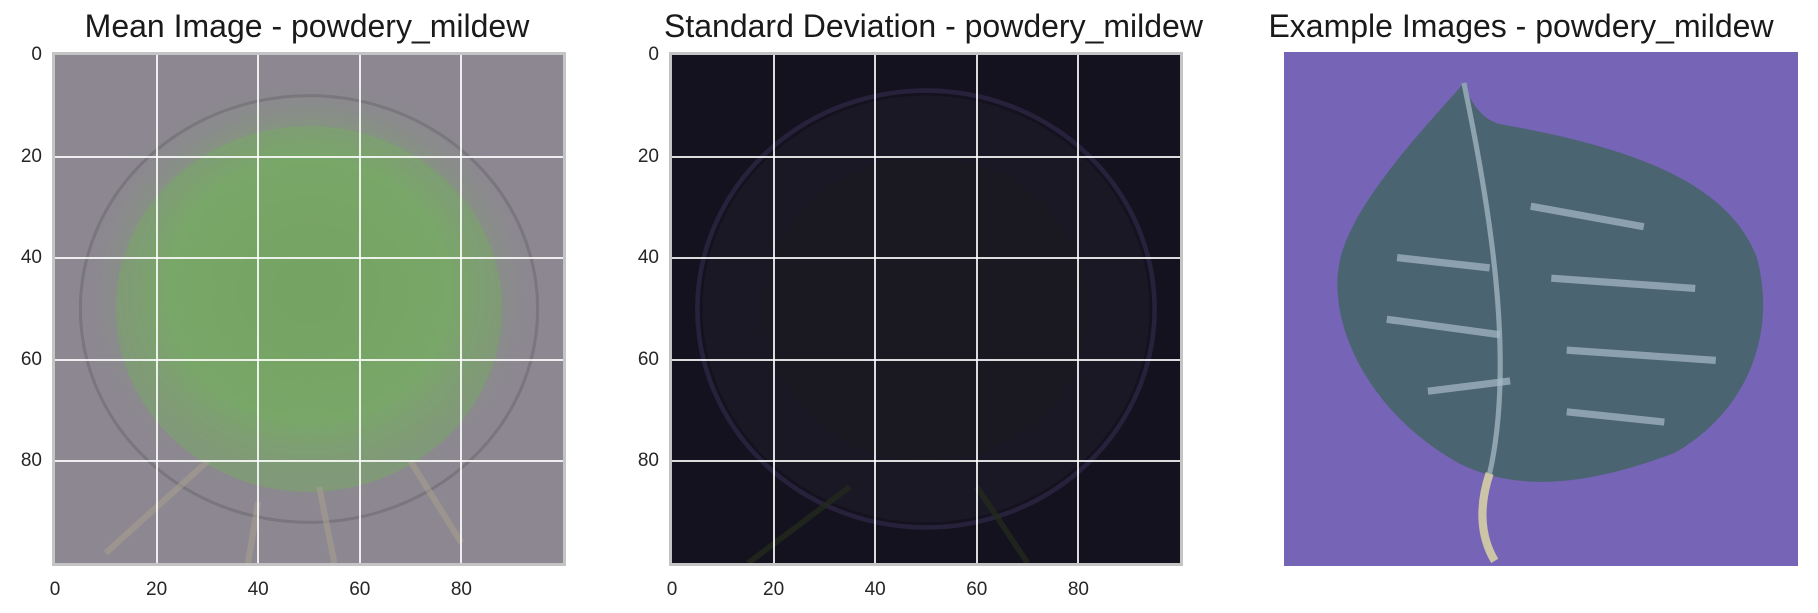  Describe the element at coordinates (307, 26) in the screenshot. I see `mean-image-title: Mean Image - powdery_mildew` at that location.